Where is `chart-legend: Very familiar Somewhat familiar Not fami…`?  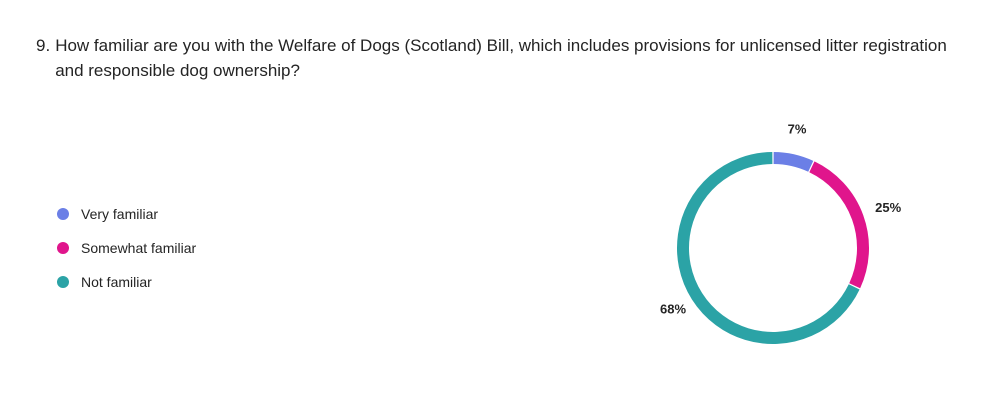
chart-legend: Very familiar Somewhat familiar Not fami… is located at coordinates (126, 255).